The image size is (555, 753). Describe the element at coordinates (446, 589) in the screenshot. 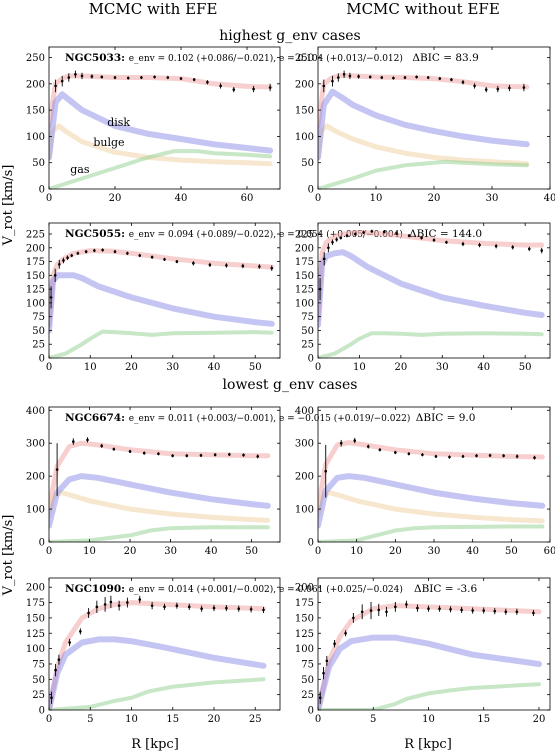

I see `delta-bic-label: ΔBIC = -3.6` at that location.